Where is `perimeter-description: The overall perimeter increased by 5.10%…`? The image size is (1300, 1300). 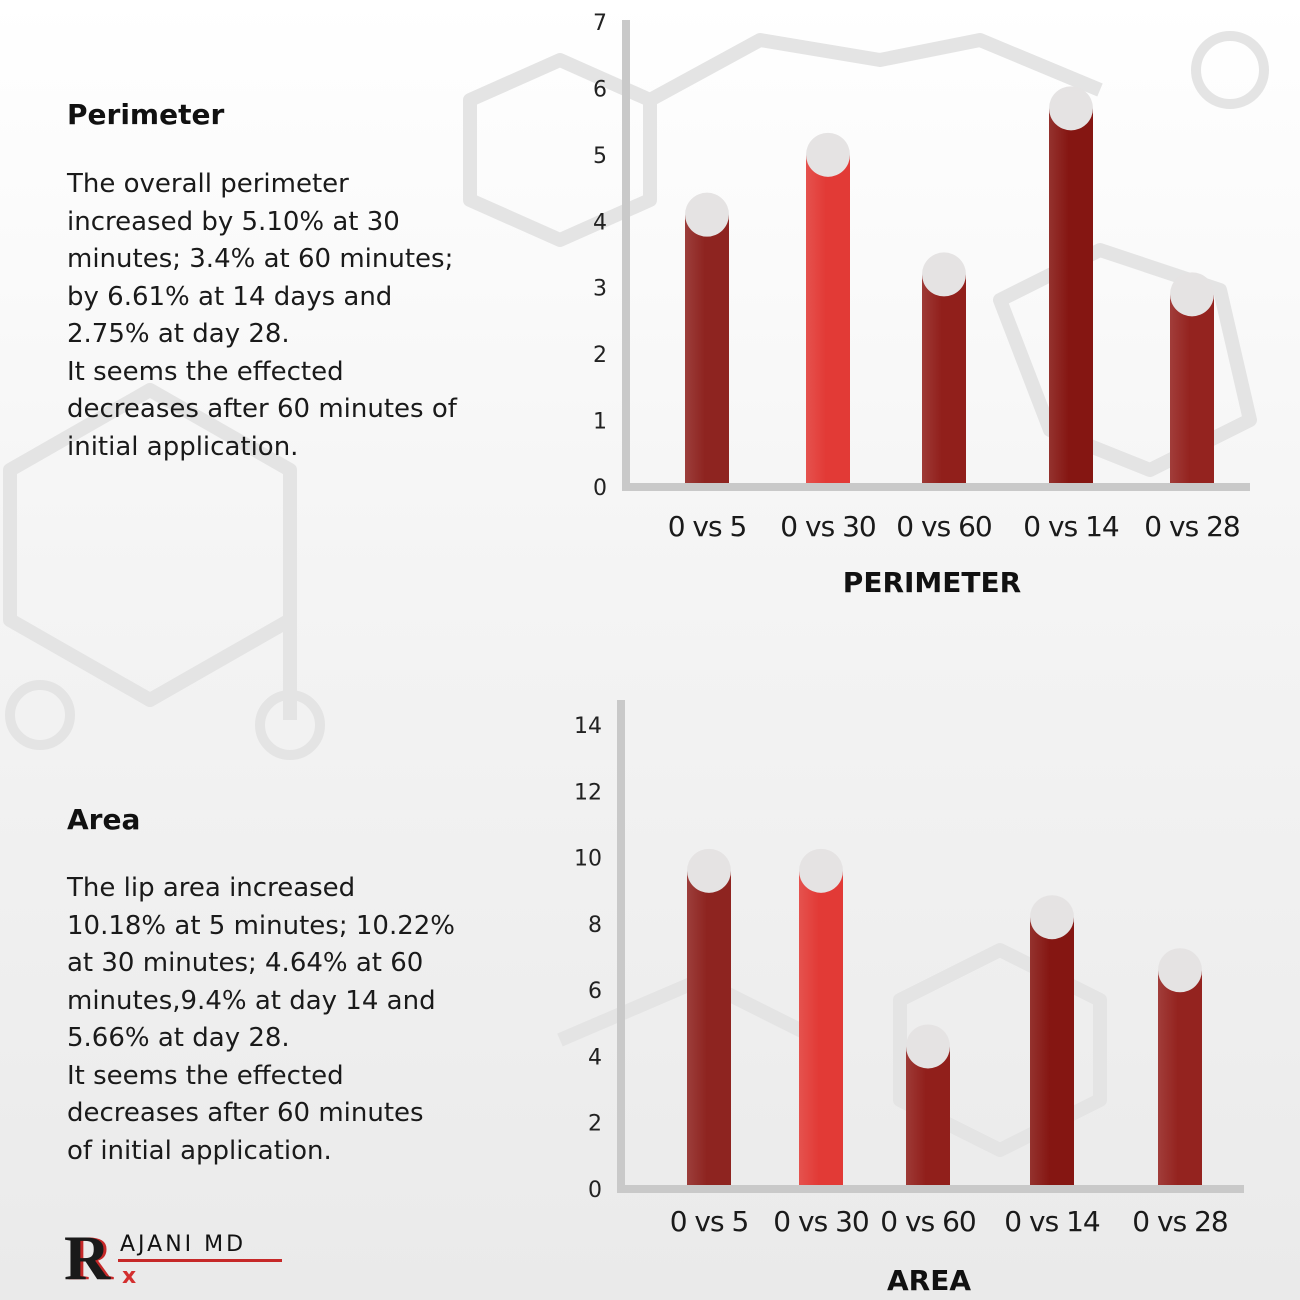 perimeter-description: The overall perimeter increased by 5.10%… is located at coordinates (262, 316).